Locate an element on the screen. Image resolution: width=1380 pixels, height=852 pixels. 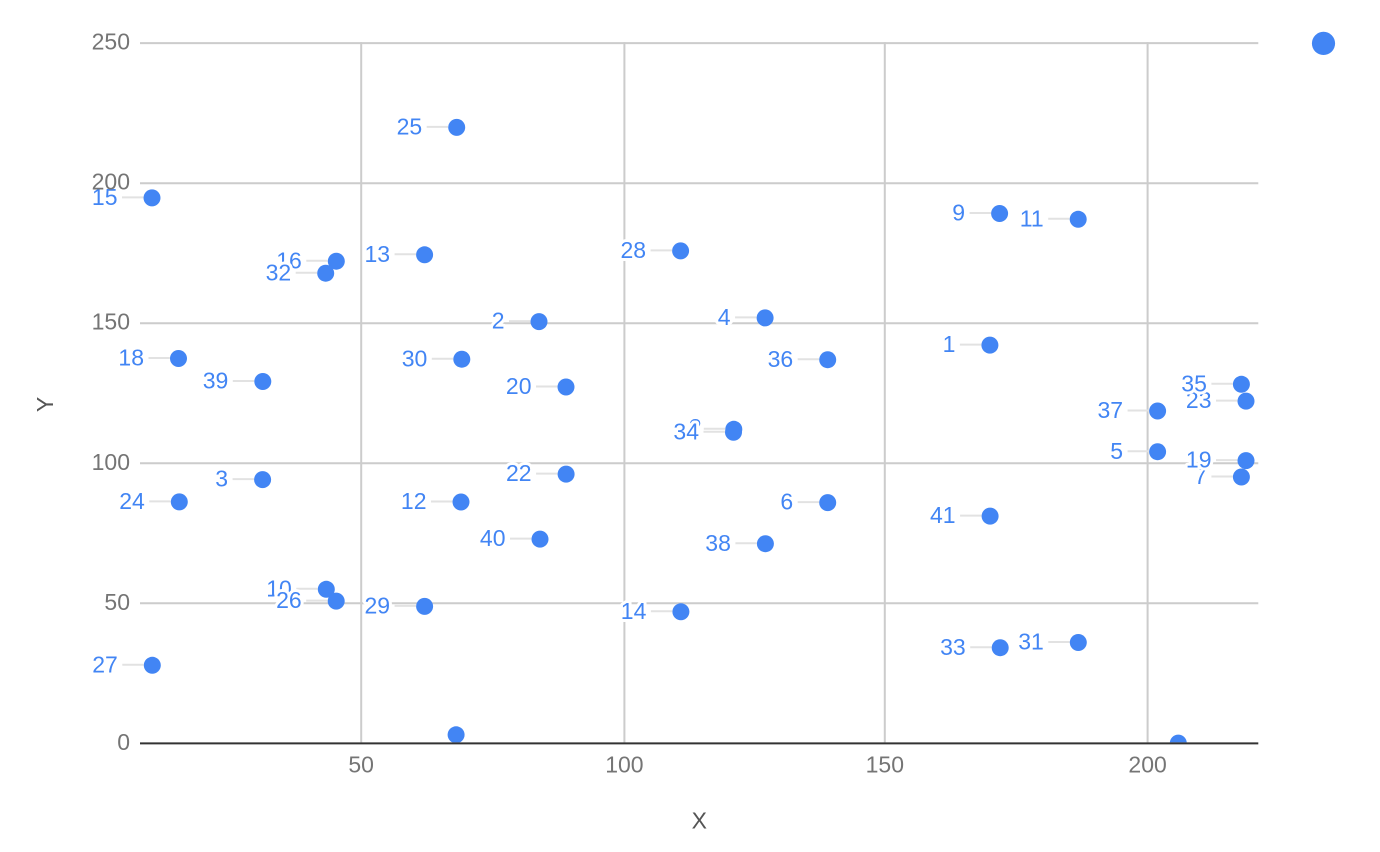
svg-text: 1 is located at coordinates (949, 344).